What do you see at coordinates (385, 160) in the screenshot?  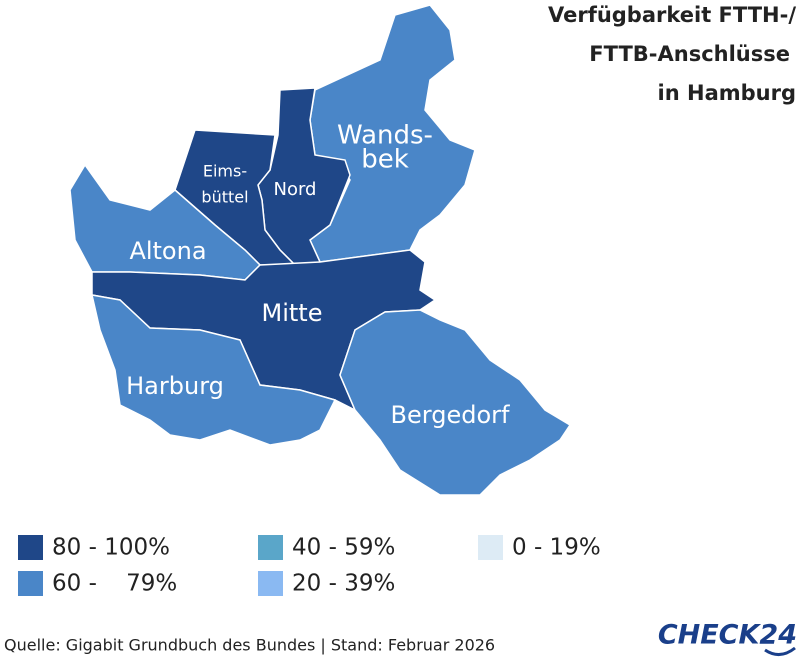 I see `district-label: bek` at bounding box center [385, 160].